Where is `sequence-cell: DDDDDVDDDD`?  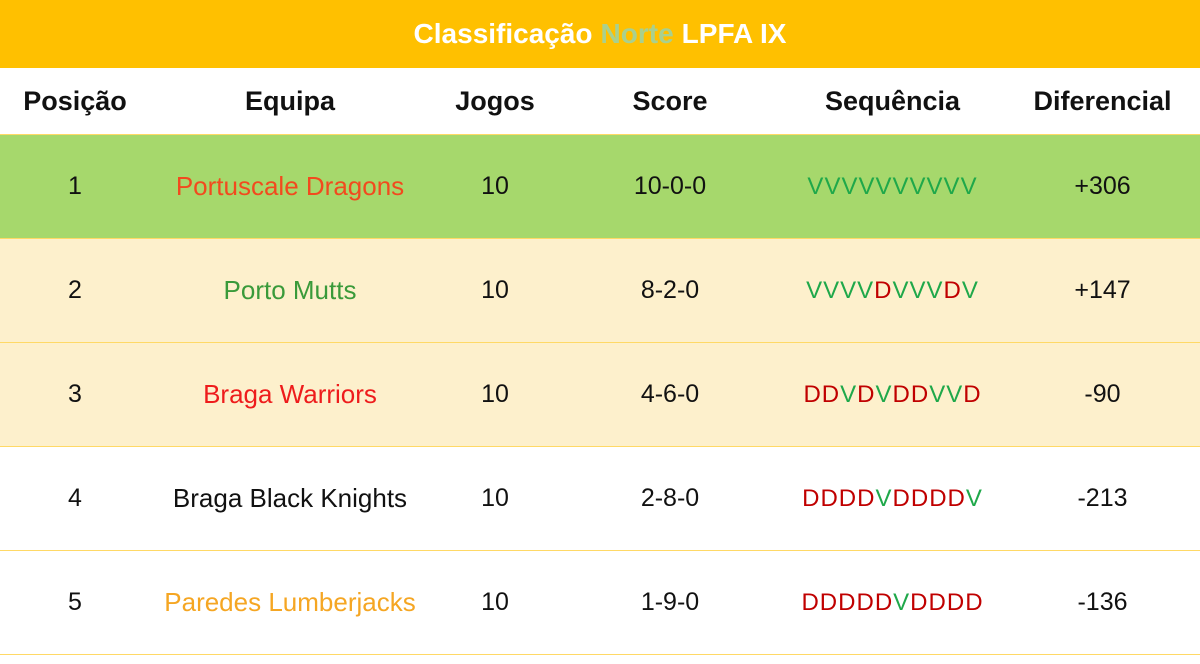
sequence-cell: DDDDDVDDDD is located at coordinates (892, 603).